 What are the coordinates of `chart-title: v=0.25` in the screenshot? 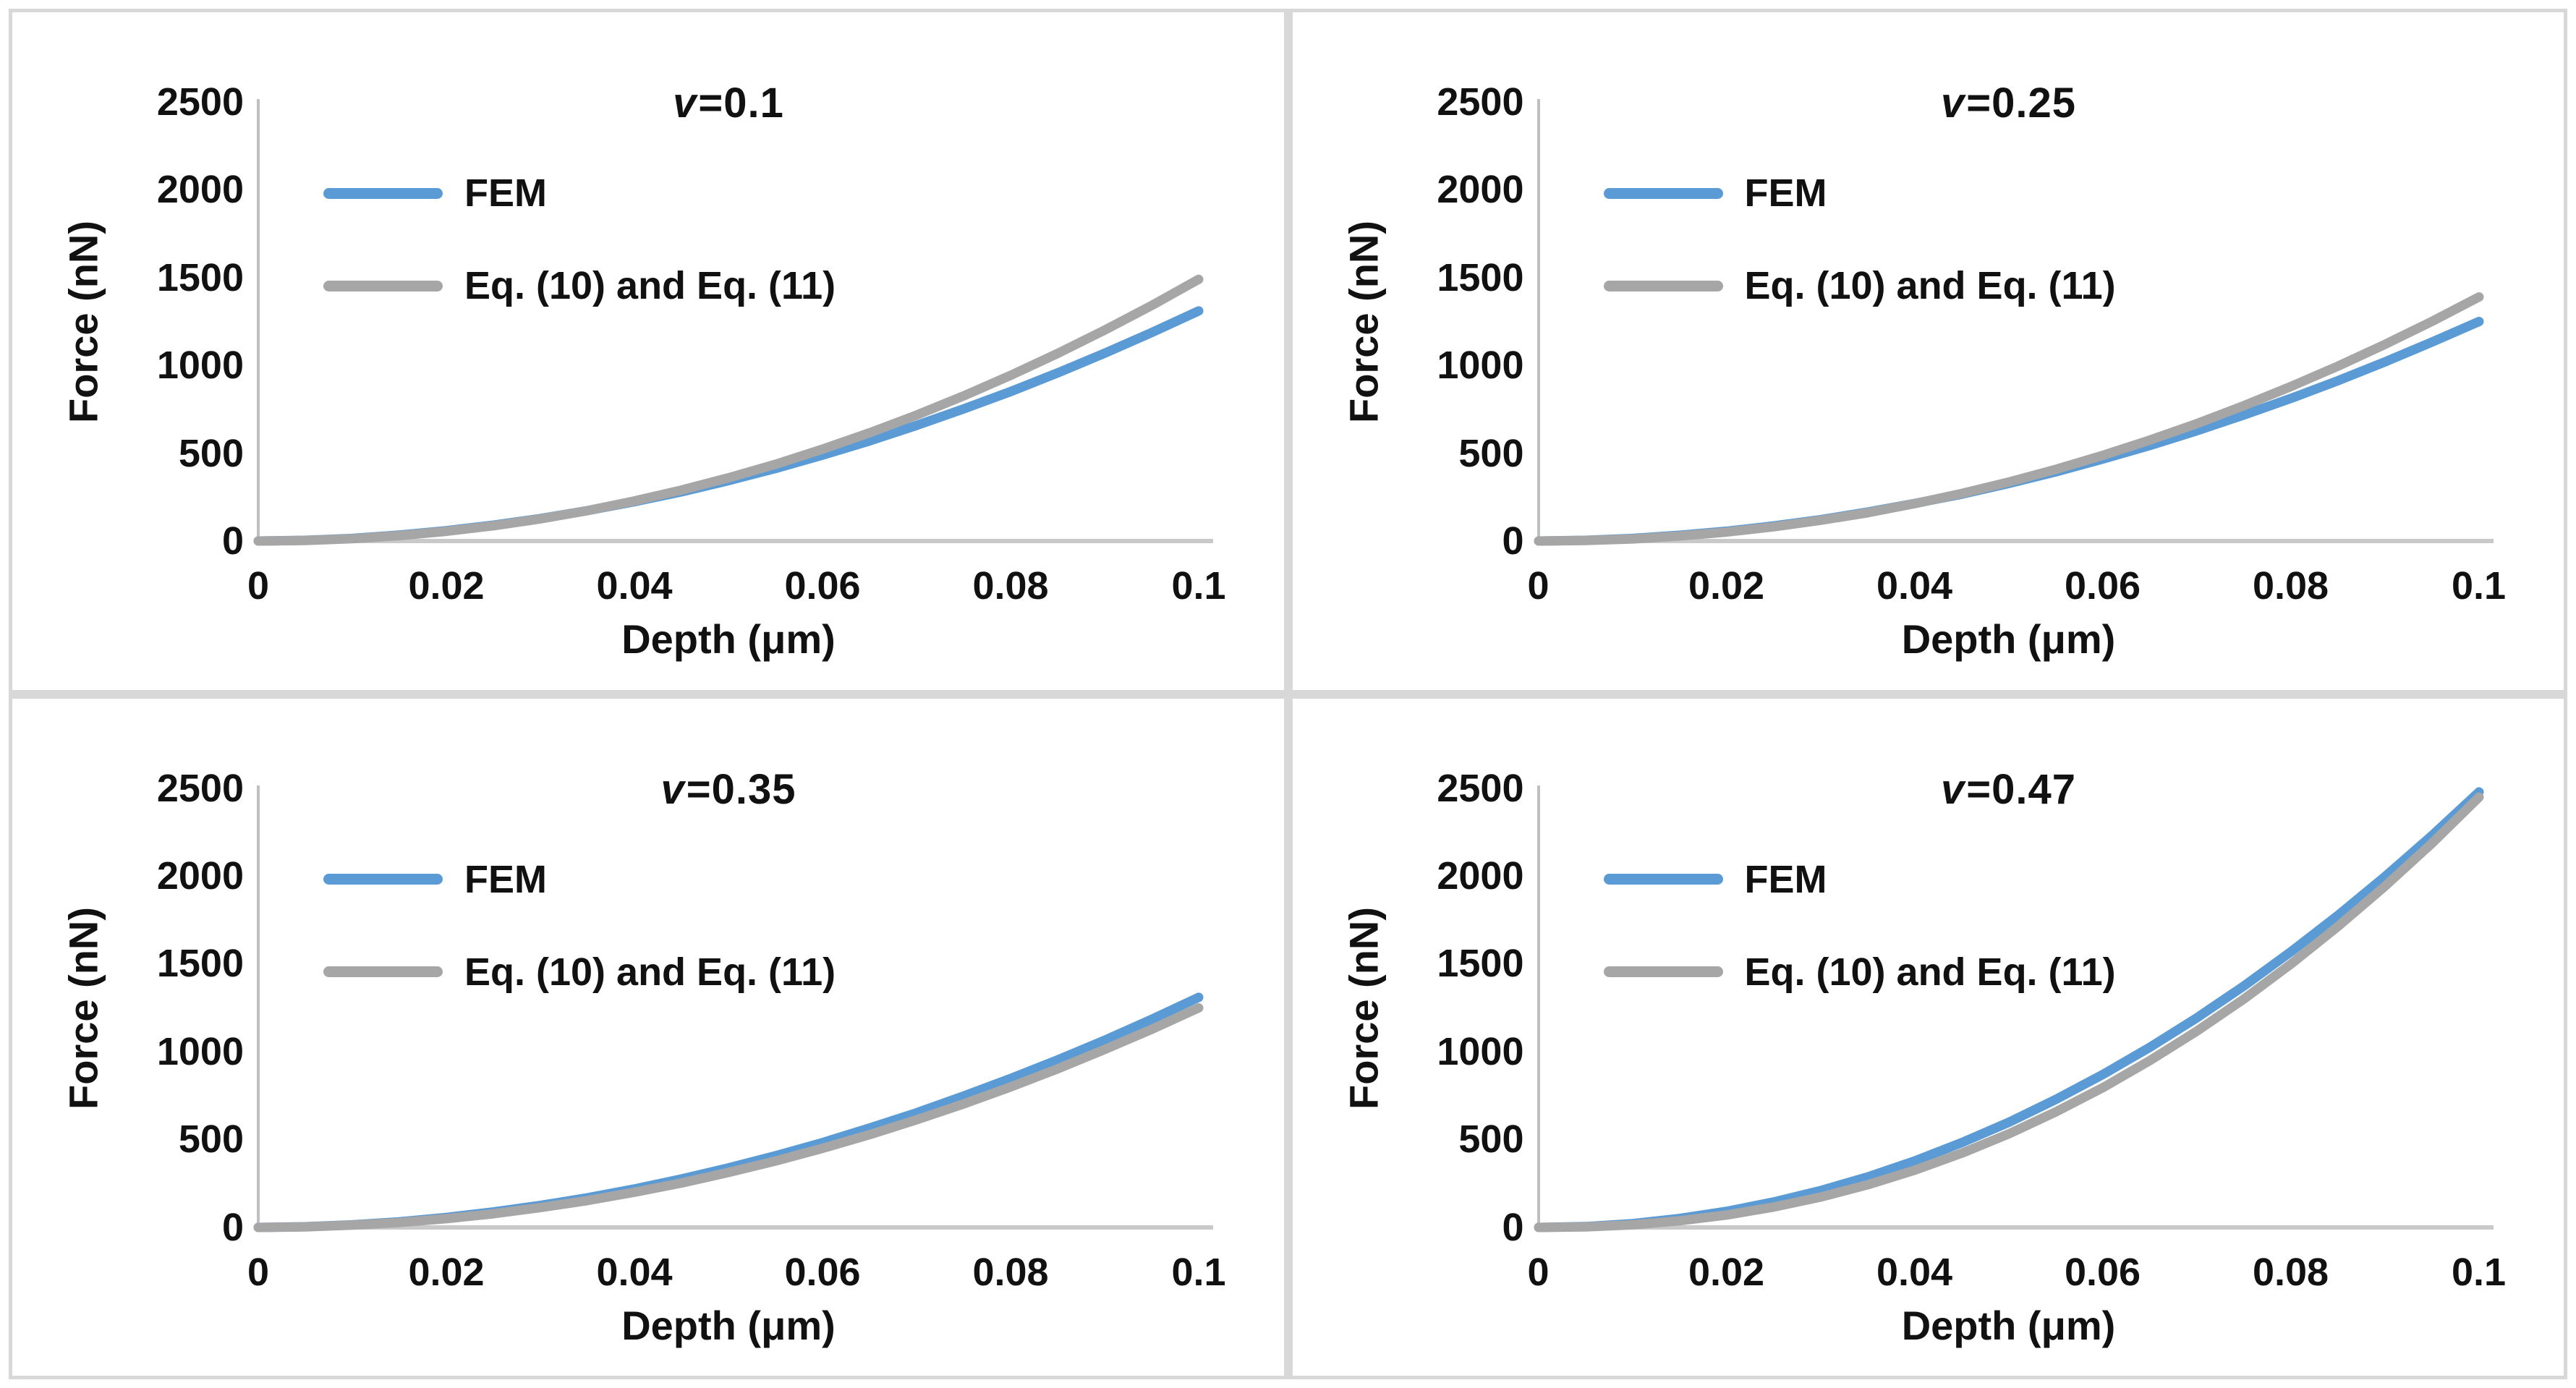 It's located at (2009, 103).